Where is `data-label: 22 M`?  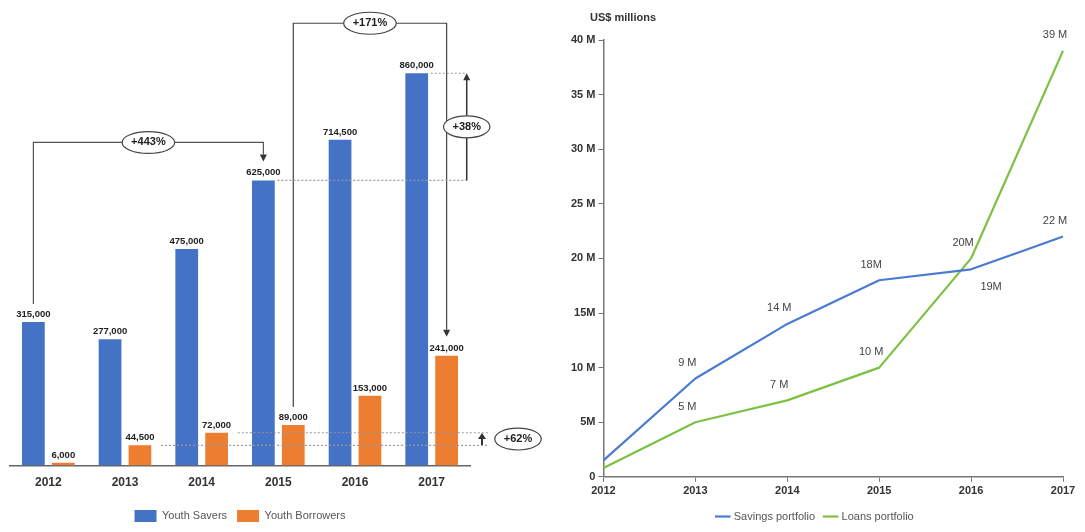
data-label: 22 M is located at coordinates (1055, 220).